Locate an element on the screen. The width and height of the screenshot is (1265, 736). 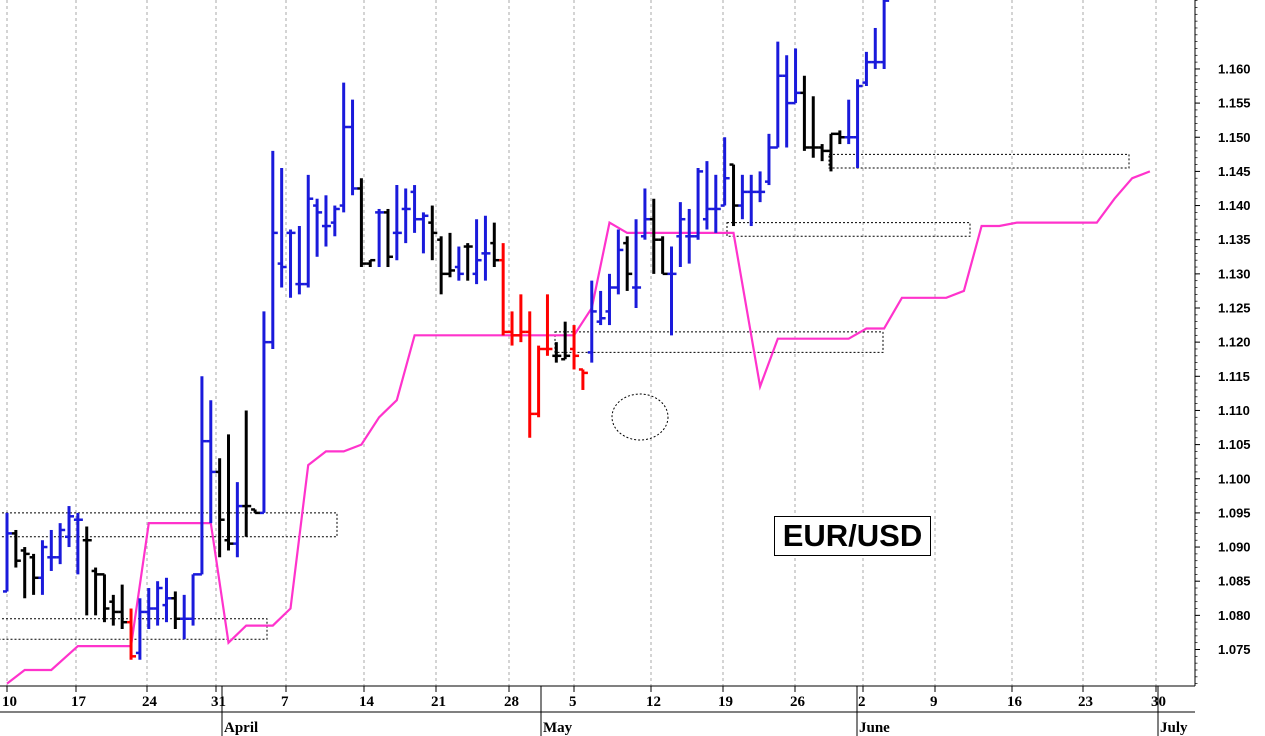
support-box is located at coordinates (169, 525).